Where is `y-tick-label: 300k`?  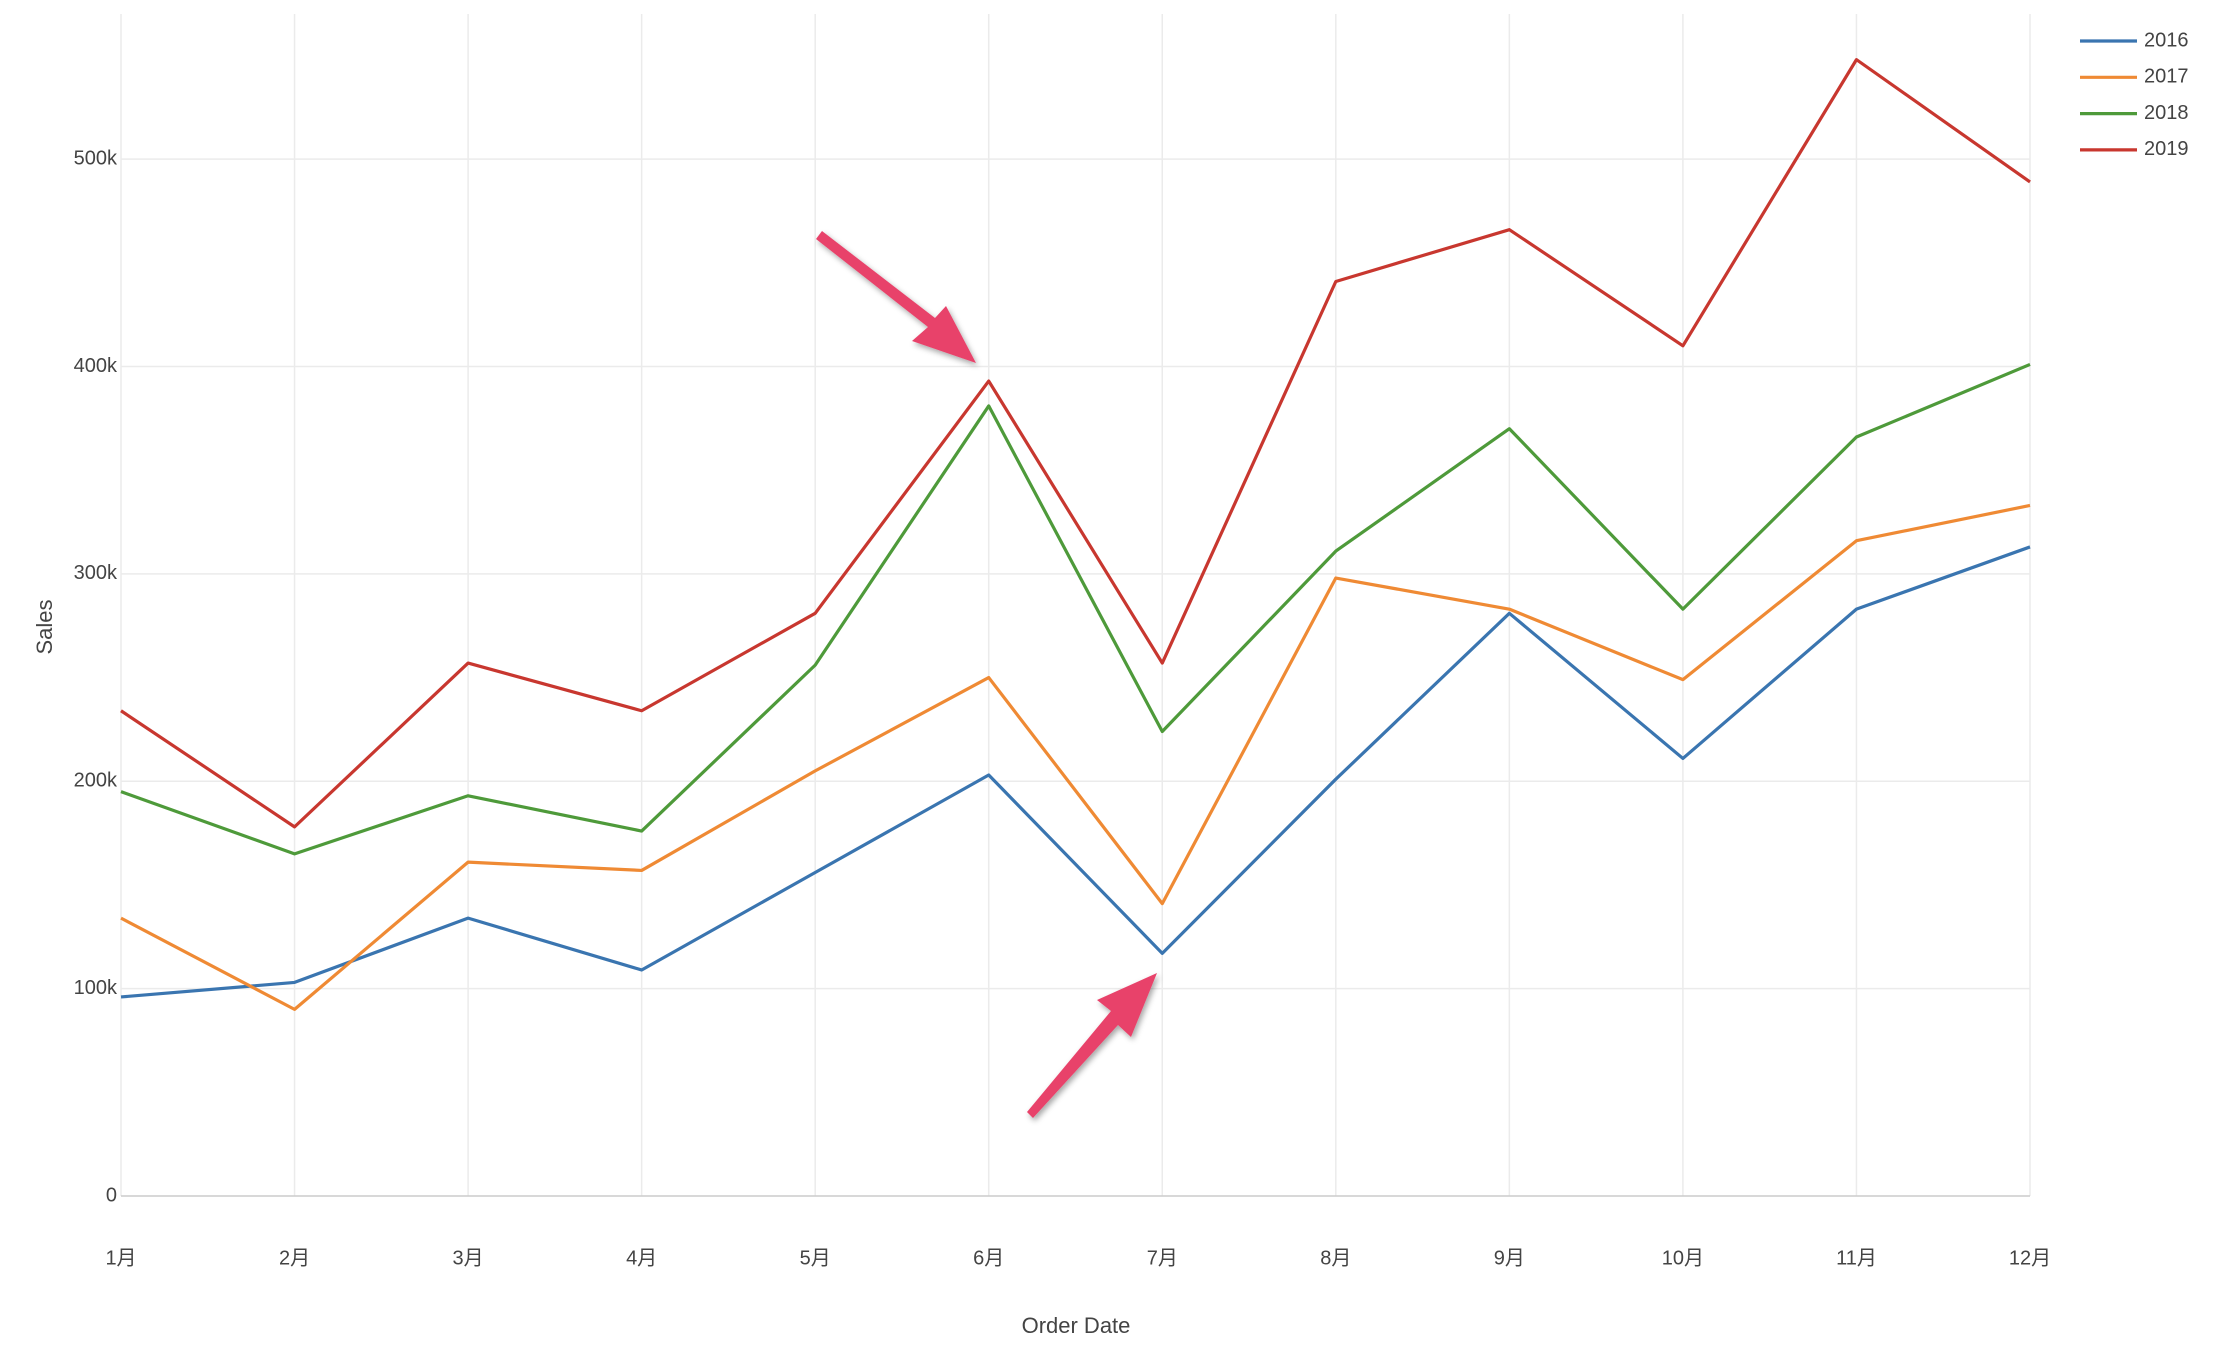
y-tick-label: 300k is located at coordinates (96, 573).